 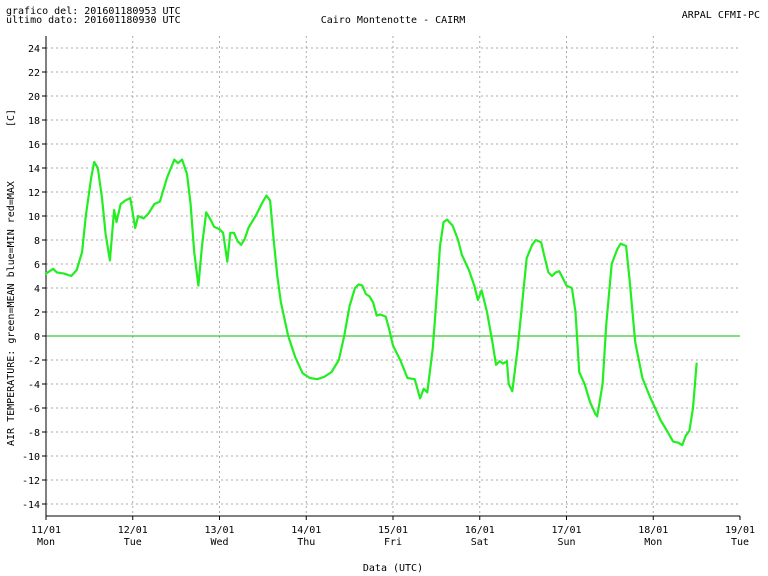 What do you see at coordinates (34, 217) in the screenshot?
I see `y-tick-label: 10` at bounding box center [34, 217].